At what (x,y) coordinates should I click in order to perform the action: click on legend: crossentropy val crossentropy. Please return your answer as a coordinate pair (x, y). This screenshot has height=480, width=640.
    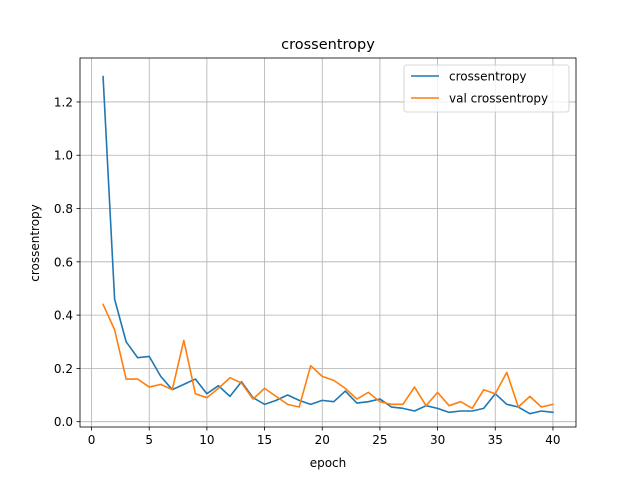
    Looking at the image, I should click on (486, 88).